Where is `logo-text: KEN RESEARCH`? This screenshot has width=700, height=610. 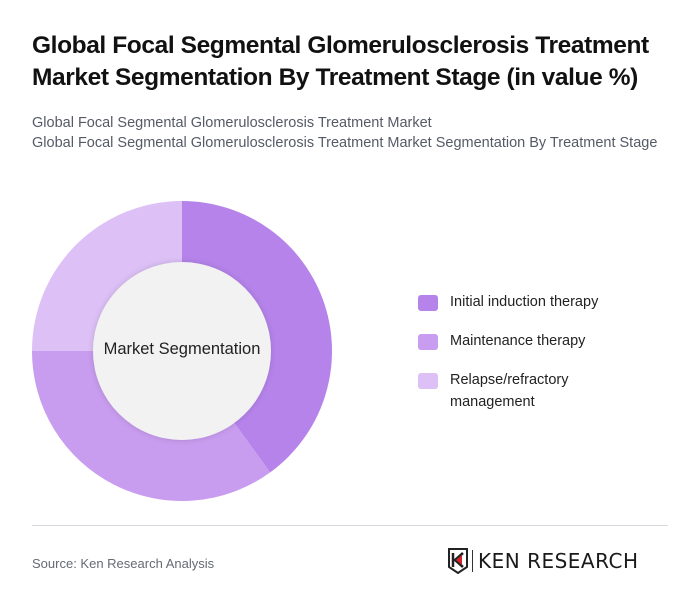 logo-text: KEN RESEARCH is located at coordinates (558, 561).